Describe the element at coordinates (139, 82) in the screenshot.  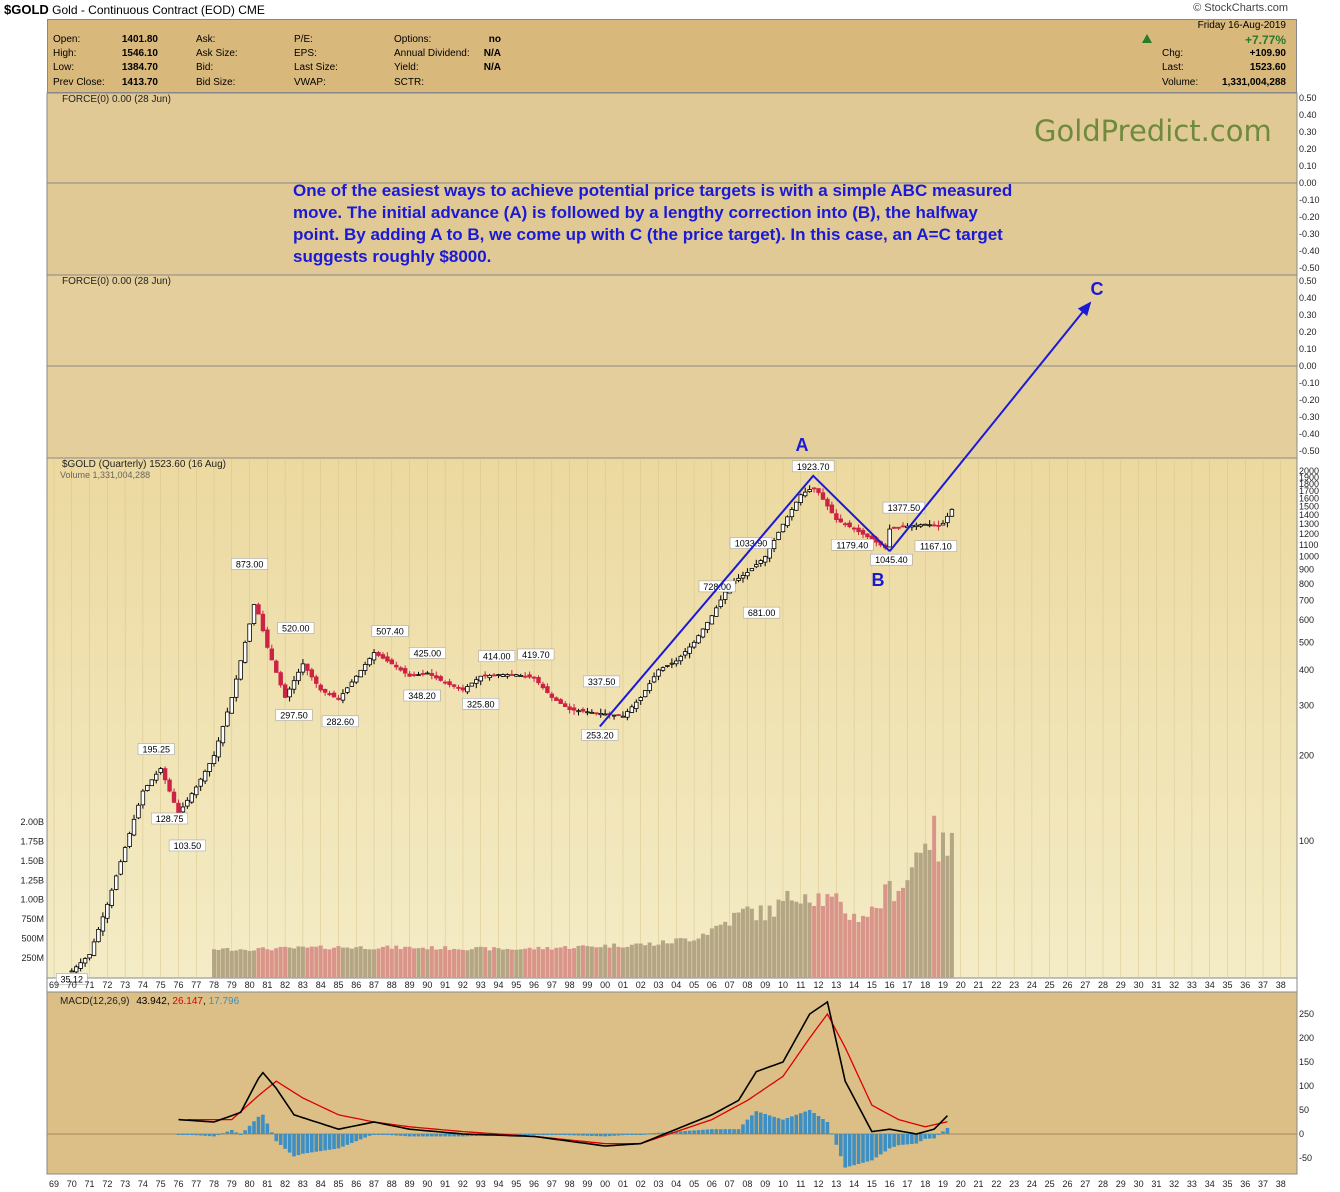
I see `prevclose-value: 1413.70` at that location.